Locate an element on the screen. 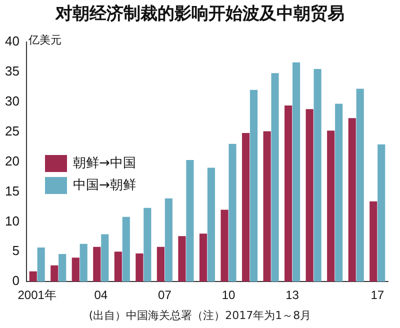 The width and height of the screenshot is (400, 328). text: (出自）中国海关总署（注）2017年为1～8月 is located at coordinates (200, 315).